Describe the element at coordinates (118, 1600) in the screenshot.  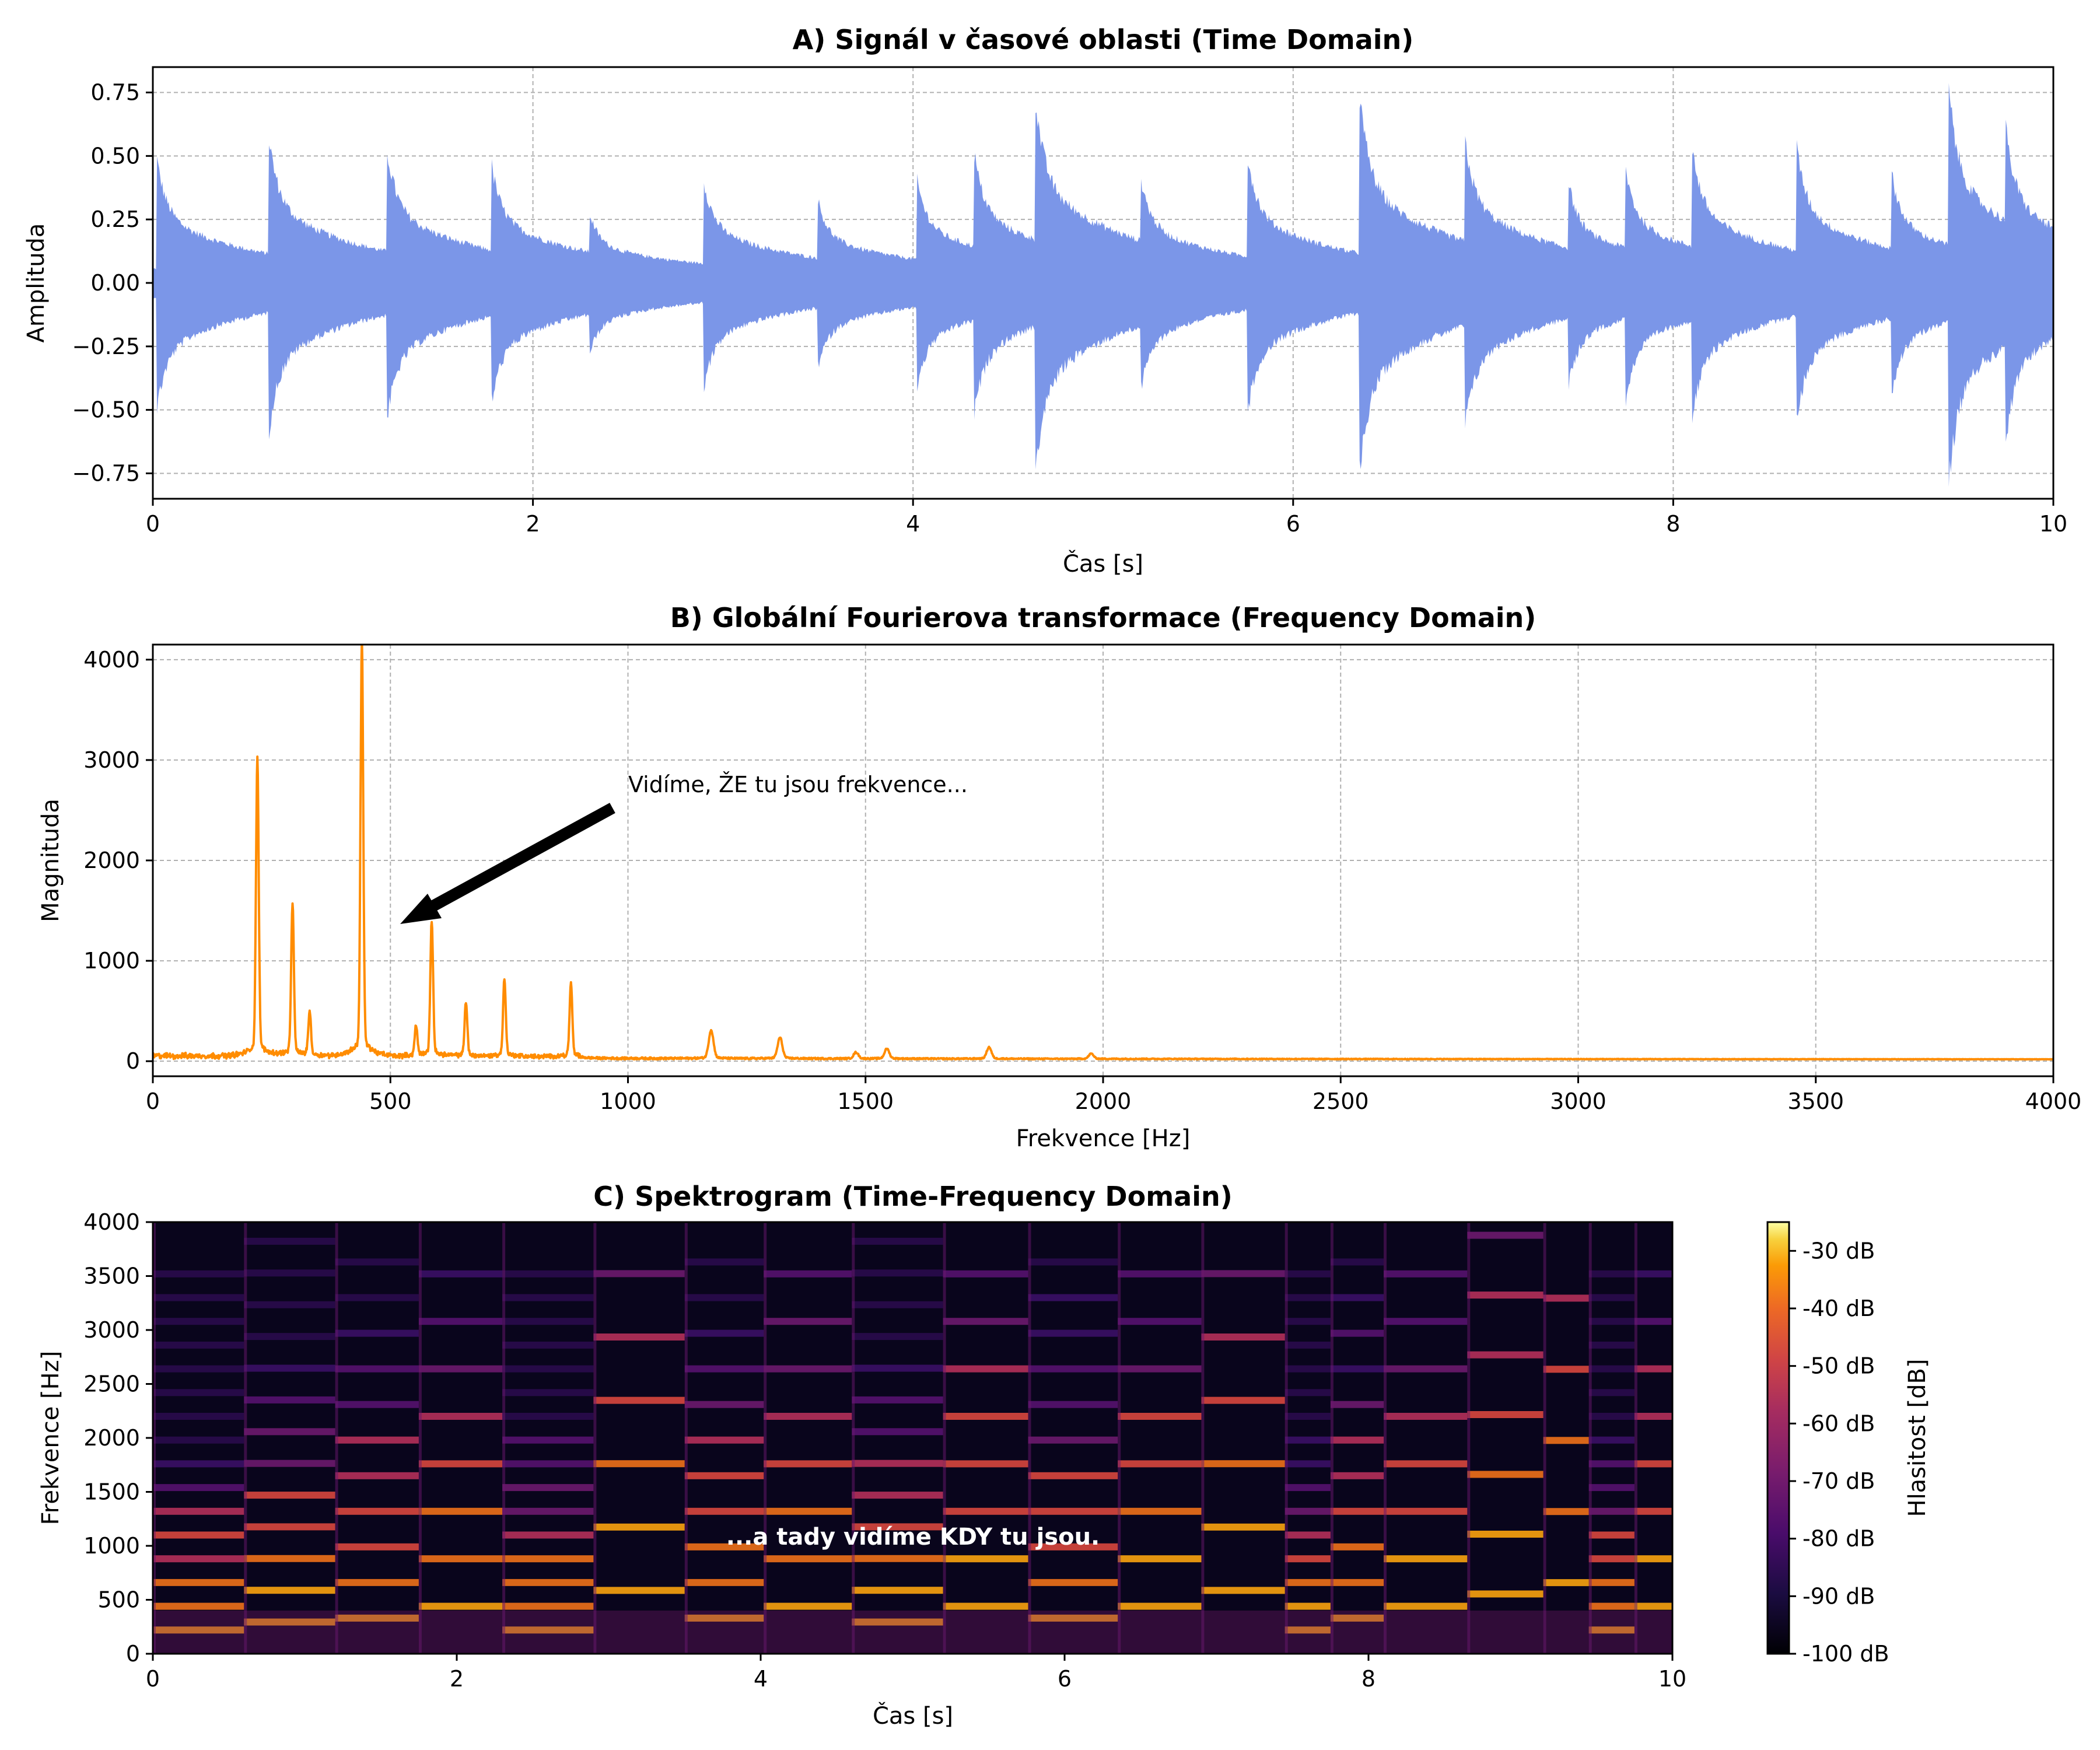
I see `y-tick-label: 500` at that location.